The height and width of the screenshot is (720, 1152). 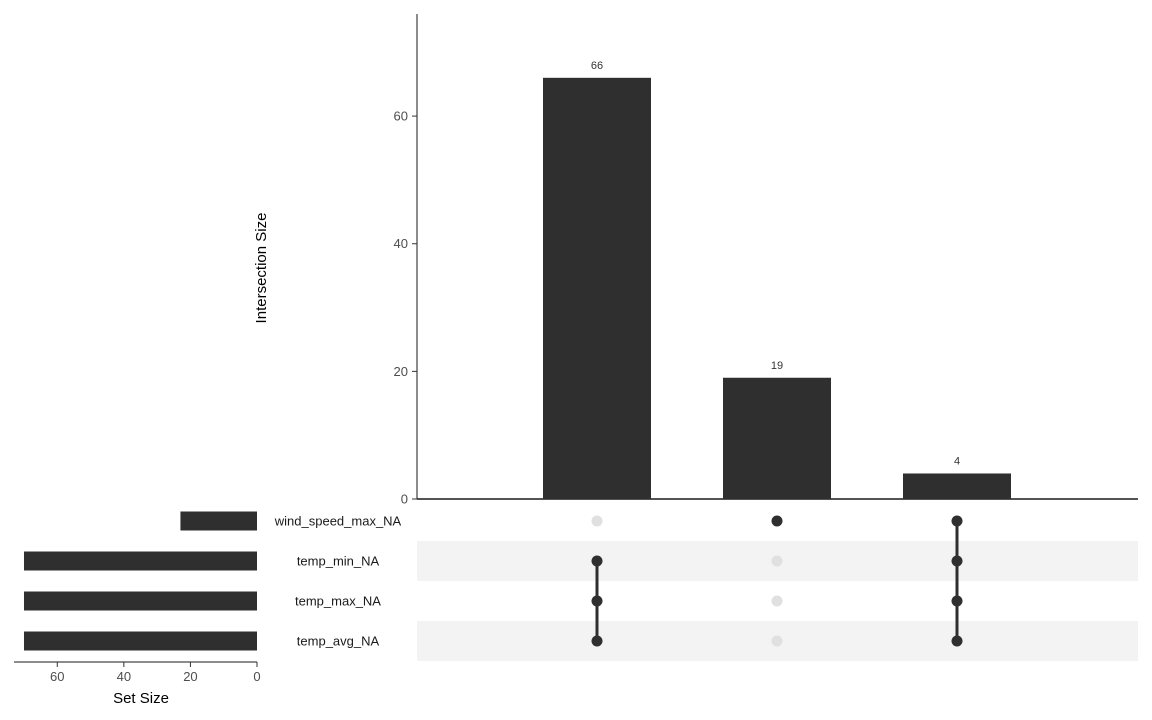 What do you see at coordinates (338, 561) in the screenshot?
I see `set-label: temp_min_NA` at bounding box center [338, 561].